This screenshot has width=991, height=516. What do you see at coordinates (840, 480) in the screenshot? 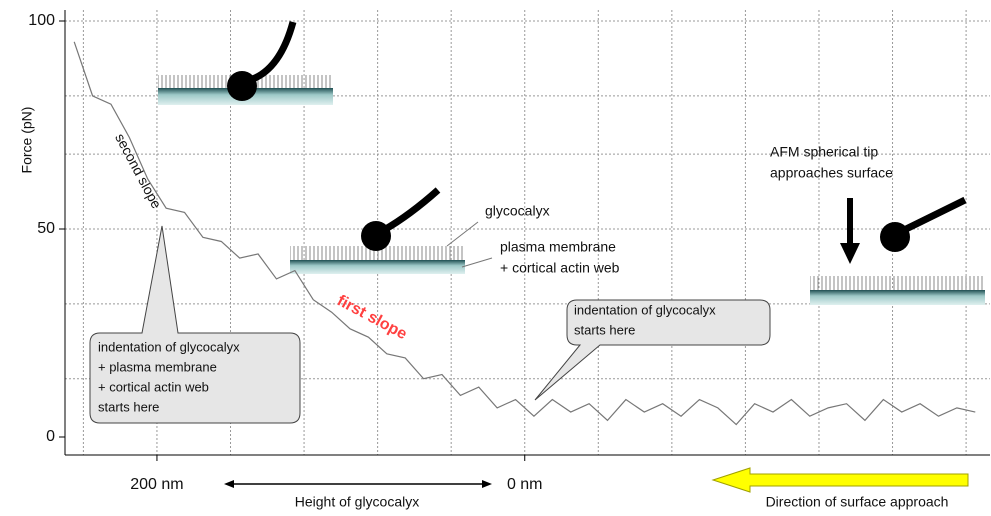
I see `direction-arrow` at bounding box center [840, 480].